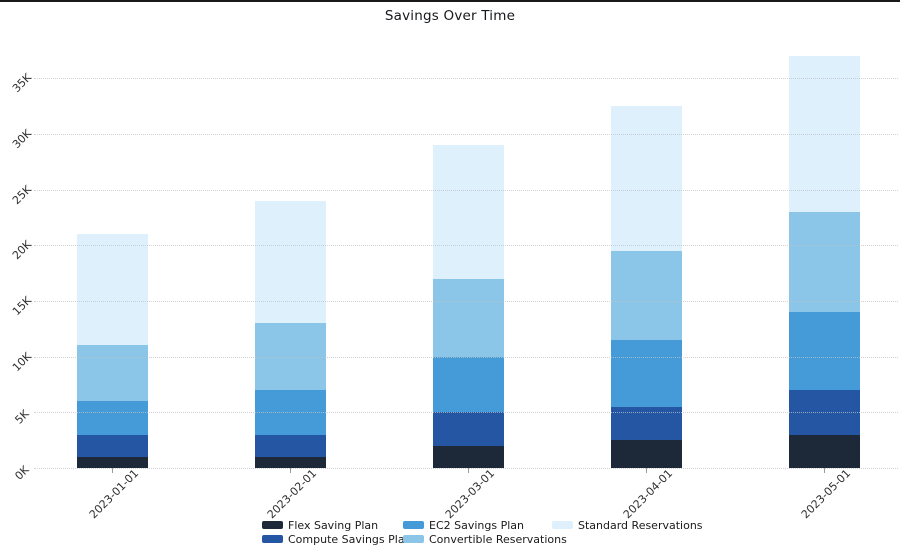 The width and height of the screenshot is (900, 552). I want to click on y-tick-label: 25K, so click(22, 194).